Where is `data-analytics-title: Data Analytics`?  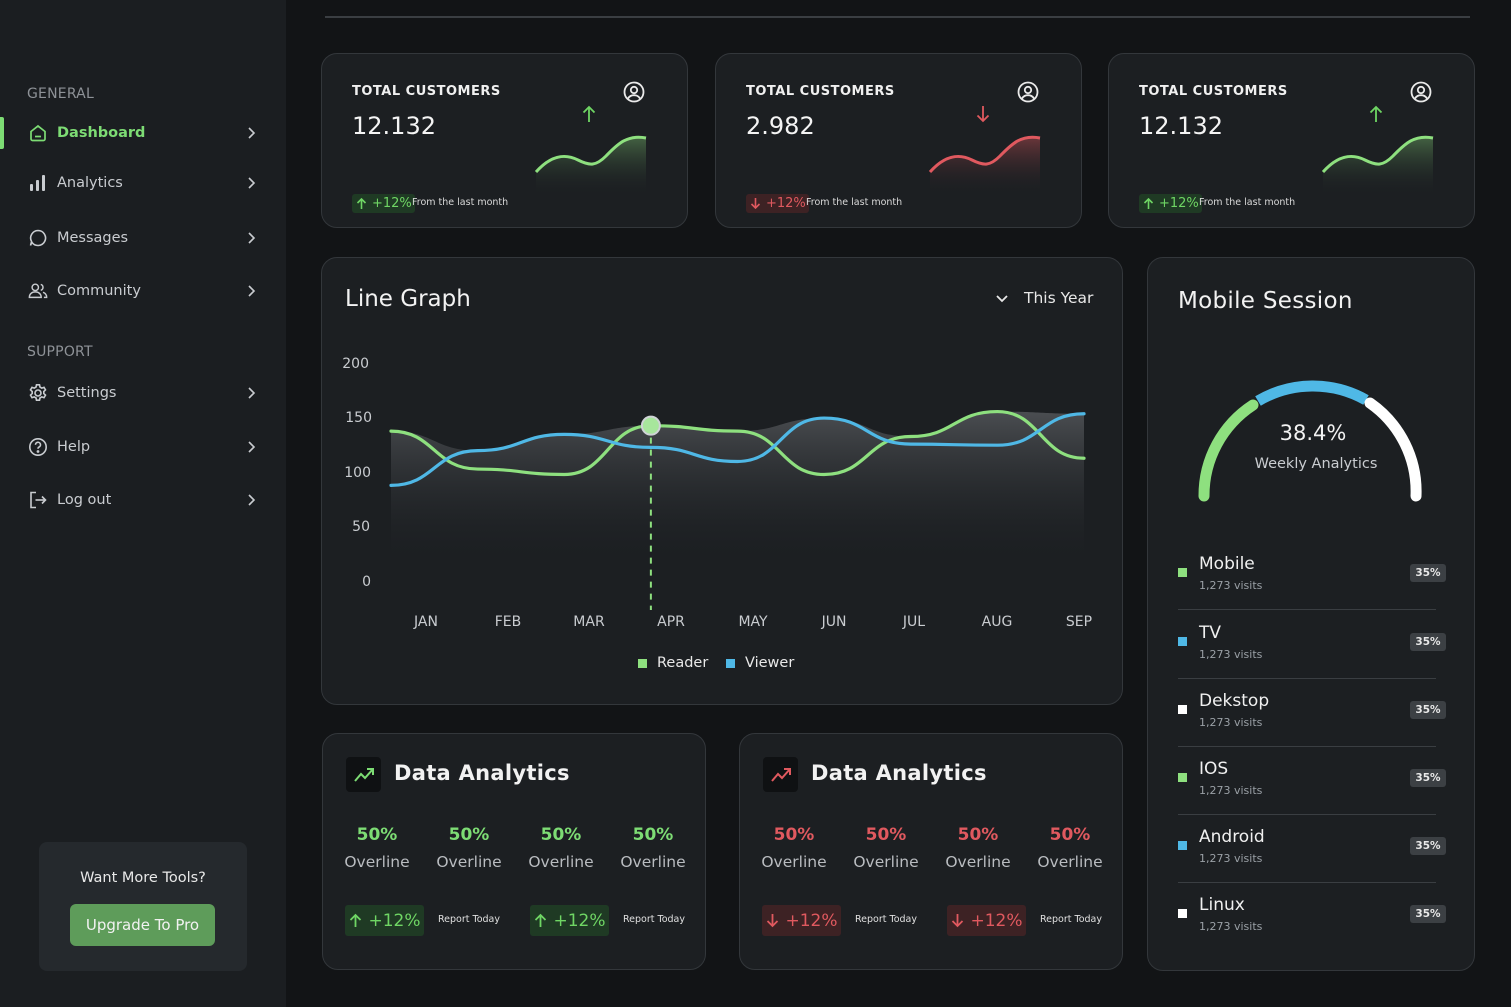
data-analytics-title: Data Analytics is located at coordinates (899, 773).